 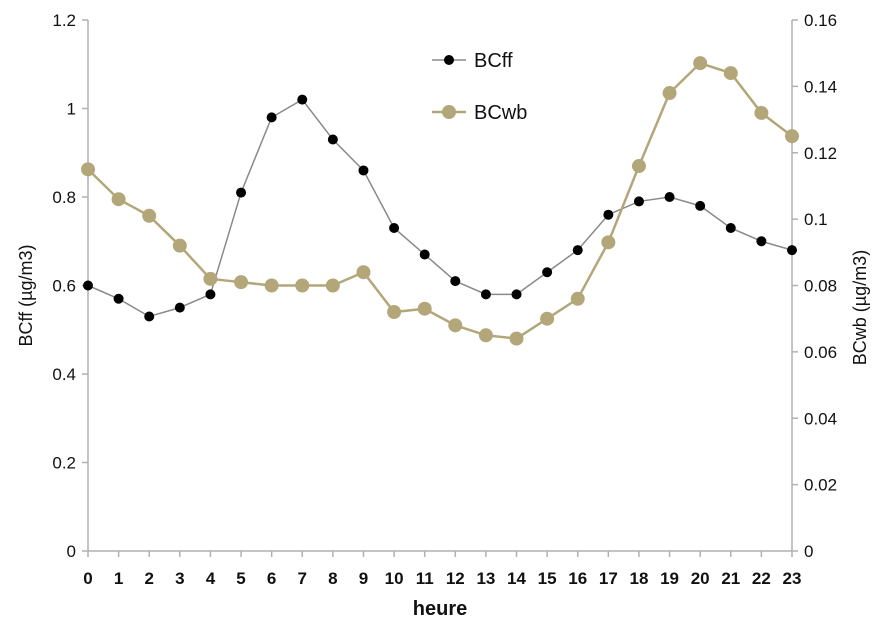 I want to click on x-tick-label: 4, so click(x=211, y=578).